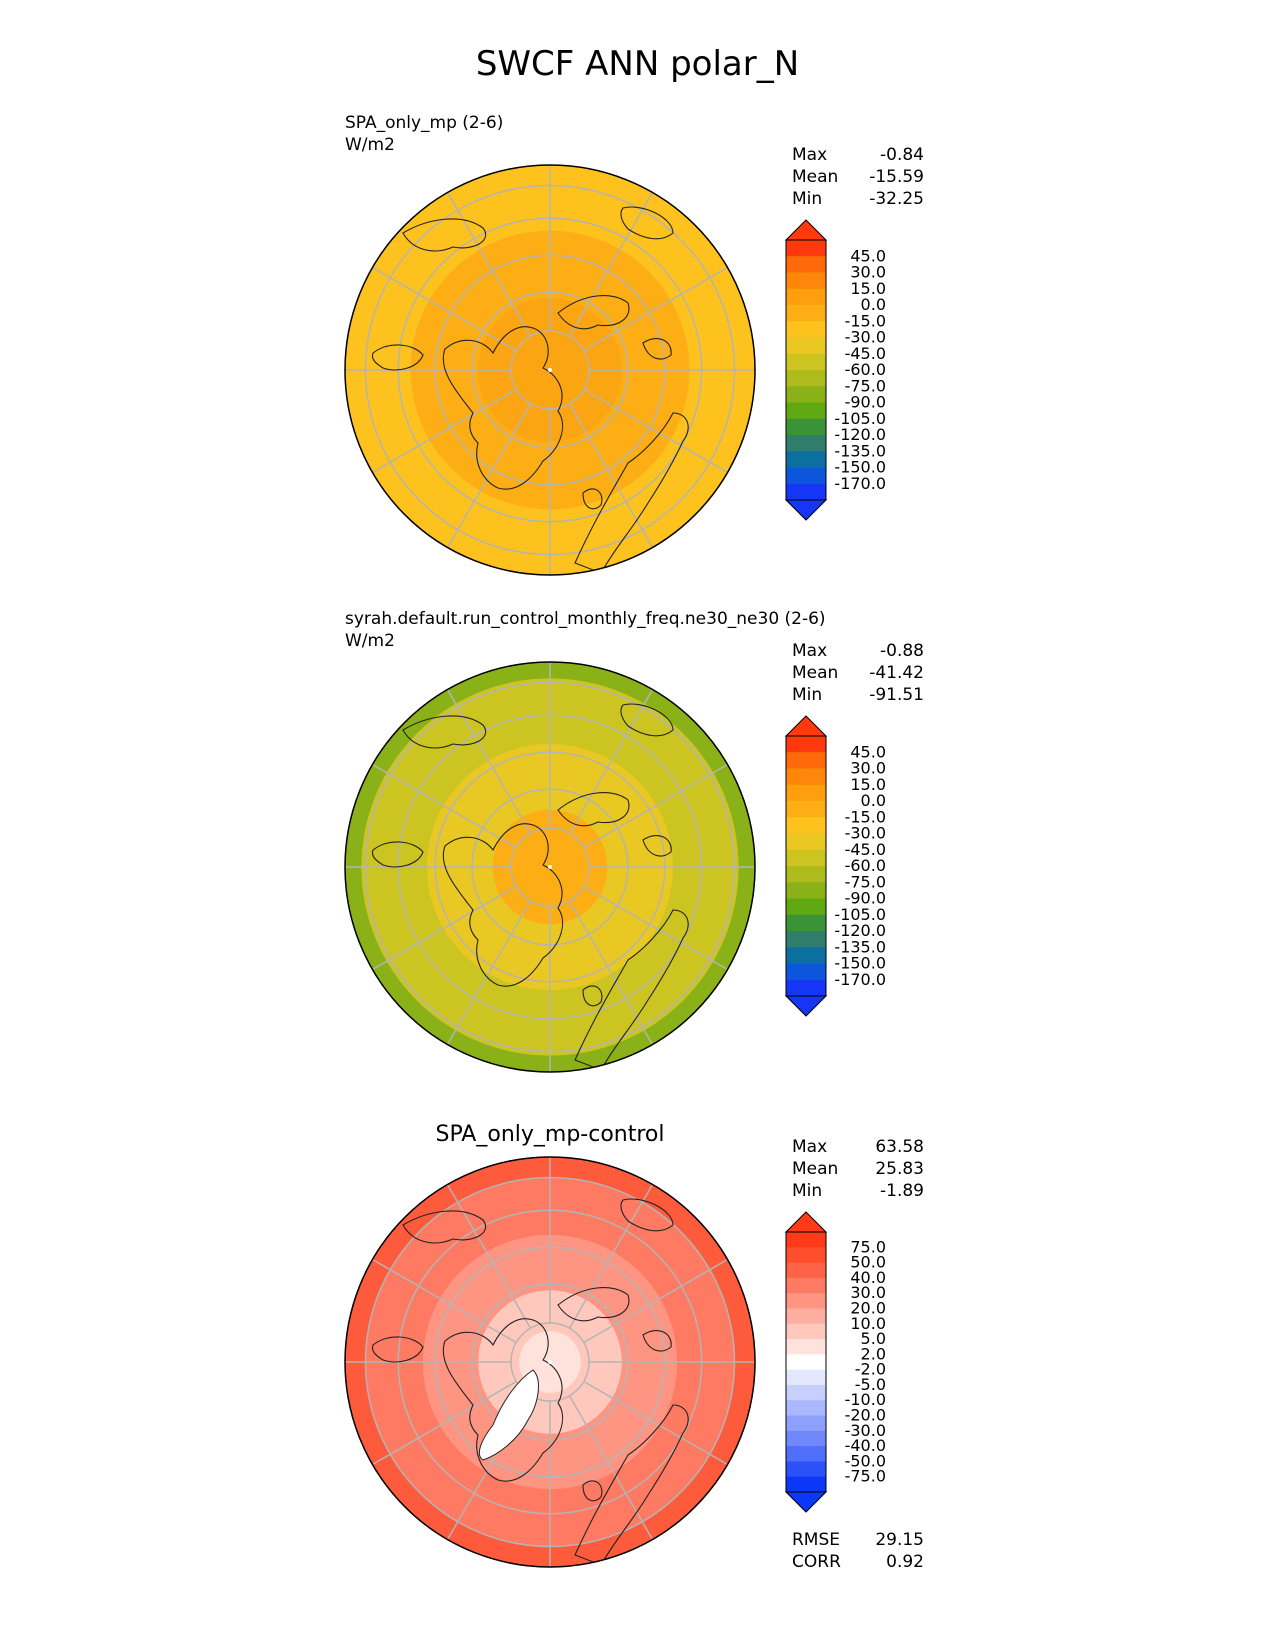 This screenshot has height=1650, width=1275. I want to click on colorbar-tick-label: 50.0, so click(868, 1262).